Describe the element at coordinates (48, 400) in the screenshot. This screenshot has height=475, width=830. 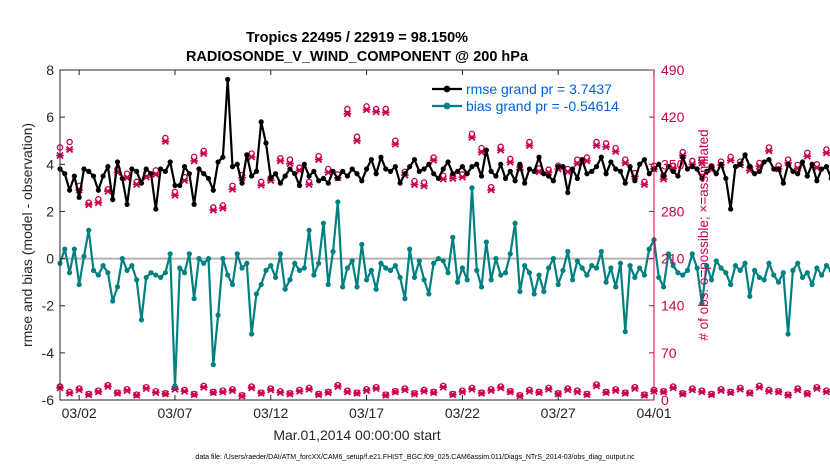
I see `left-y-tick-label: -6` at that location.